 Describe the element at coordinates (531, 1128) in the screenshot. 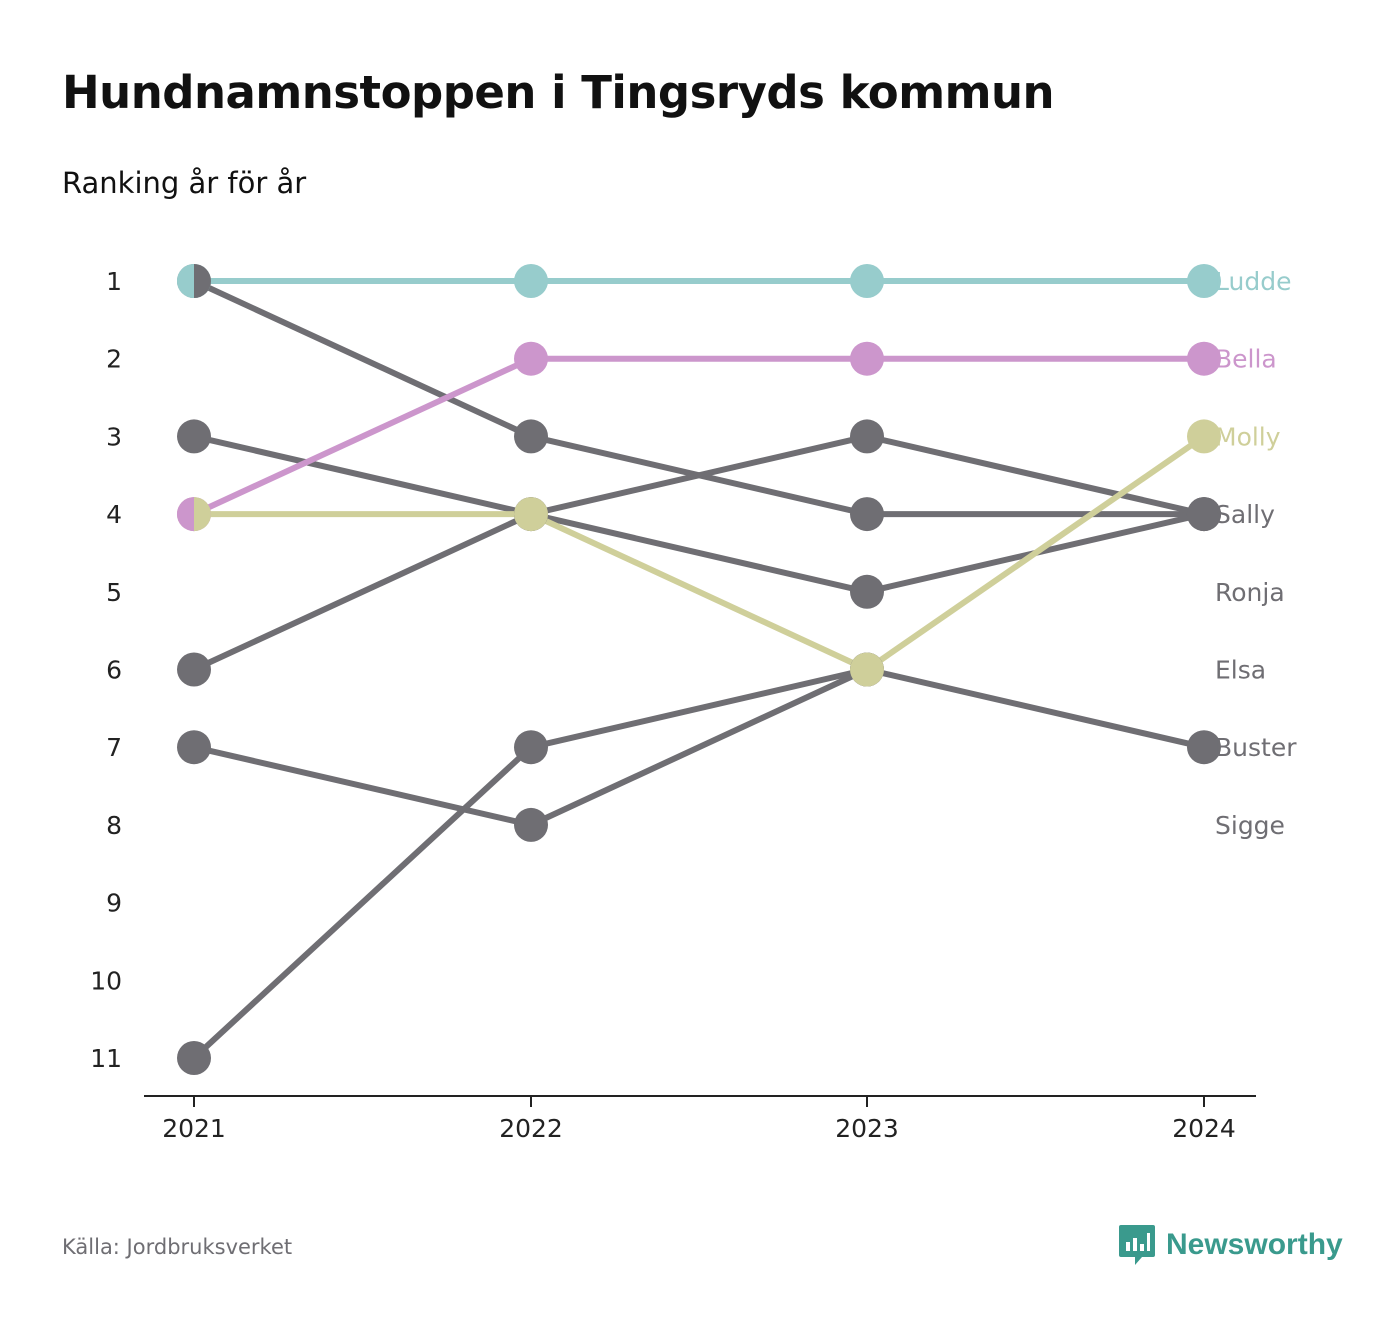

I see `x-tick-label: 2022` at that location.